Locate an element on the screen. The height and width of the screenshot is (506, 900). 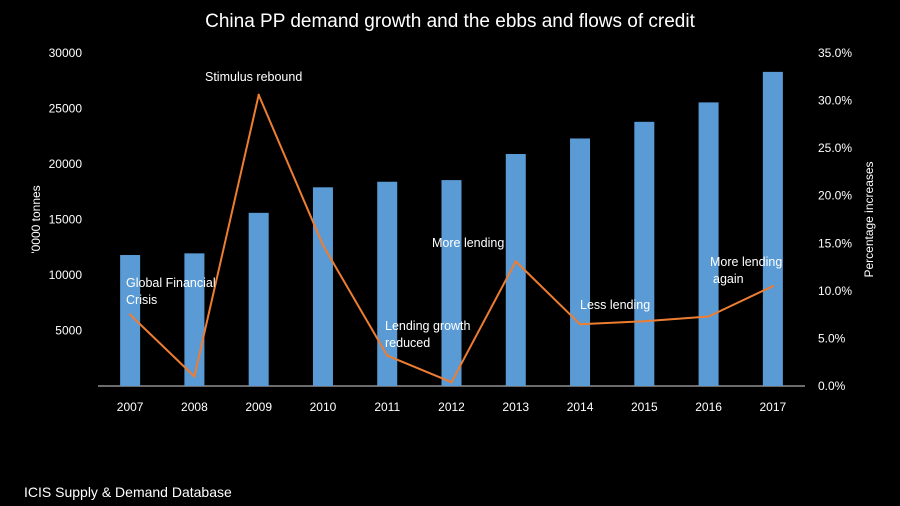
y2-tick-label: 15.0% is located at coordinates (835, 243).